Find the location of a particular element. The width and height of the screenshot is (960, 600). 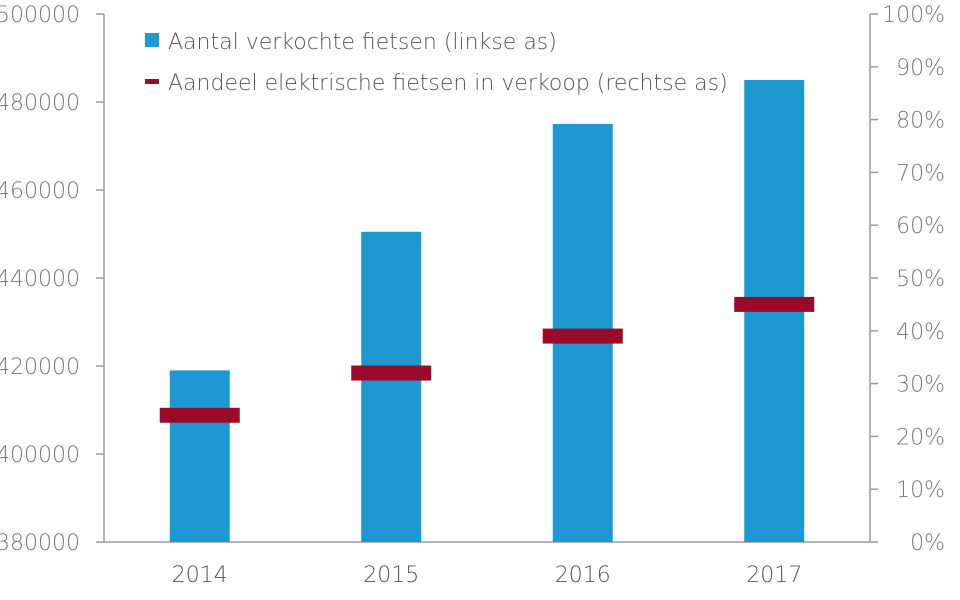

share-marker-2014 is located at coordinates (199, 415).